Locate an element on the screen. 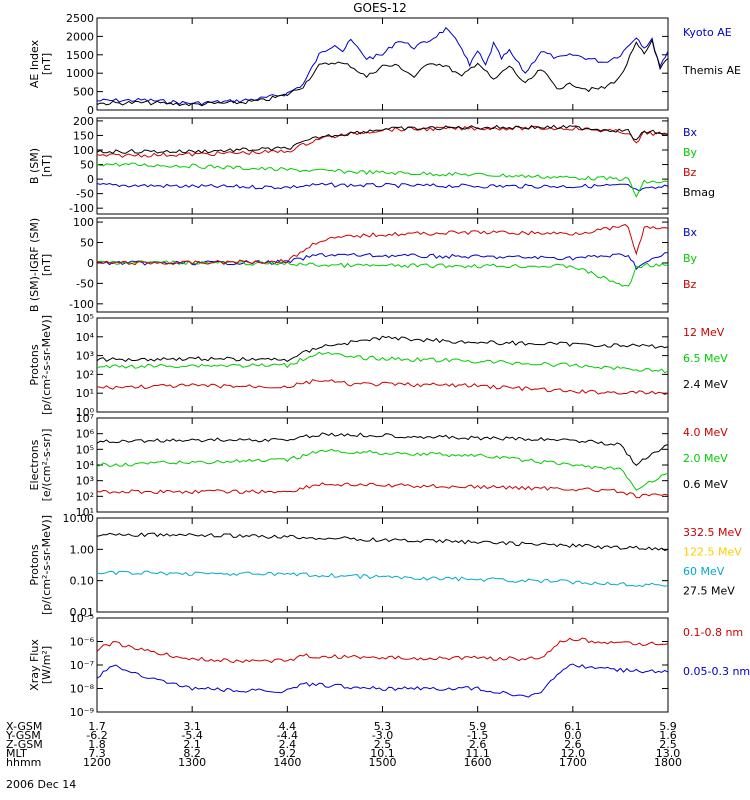 The image size is (750, 800). footer-value: 7.3 is located at coordinates (97, 753).